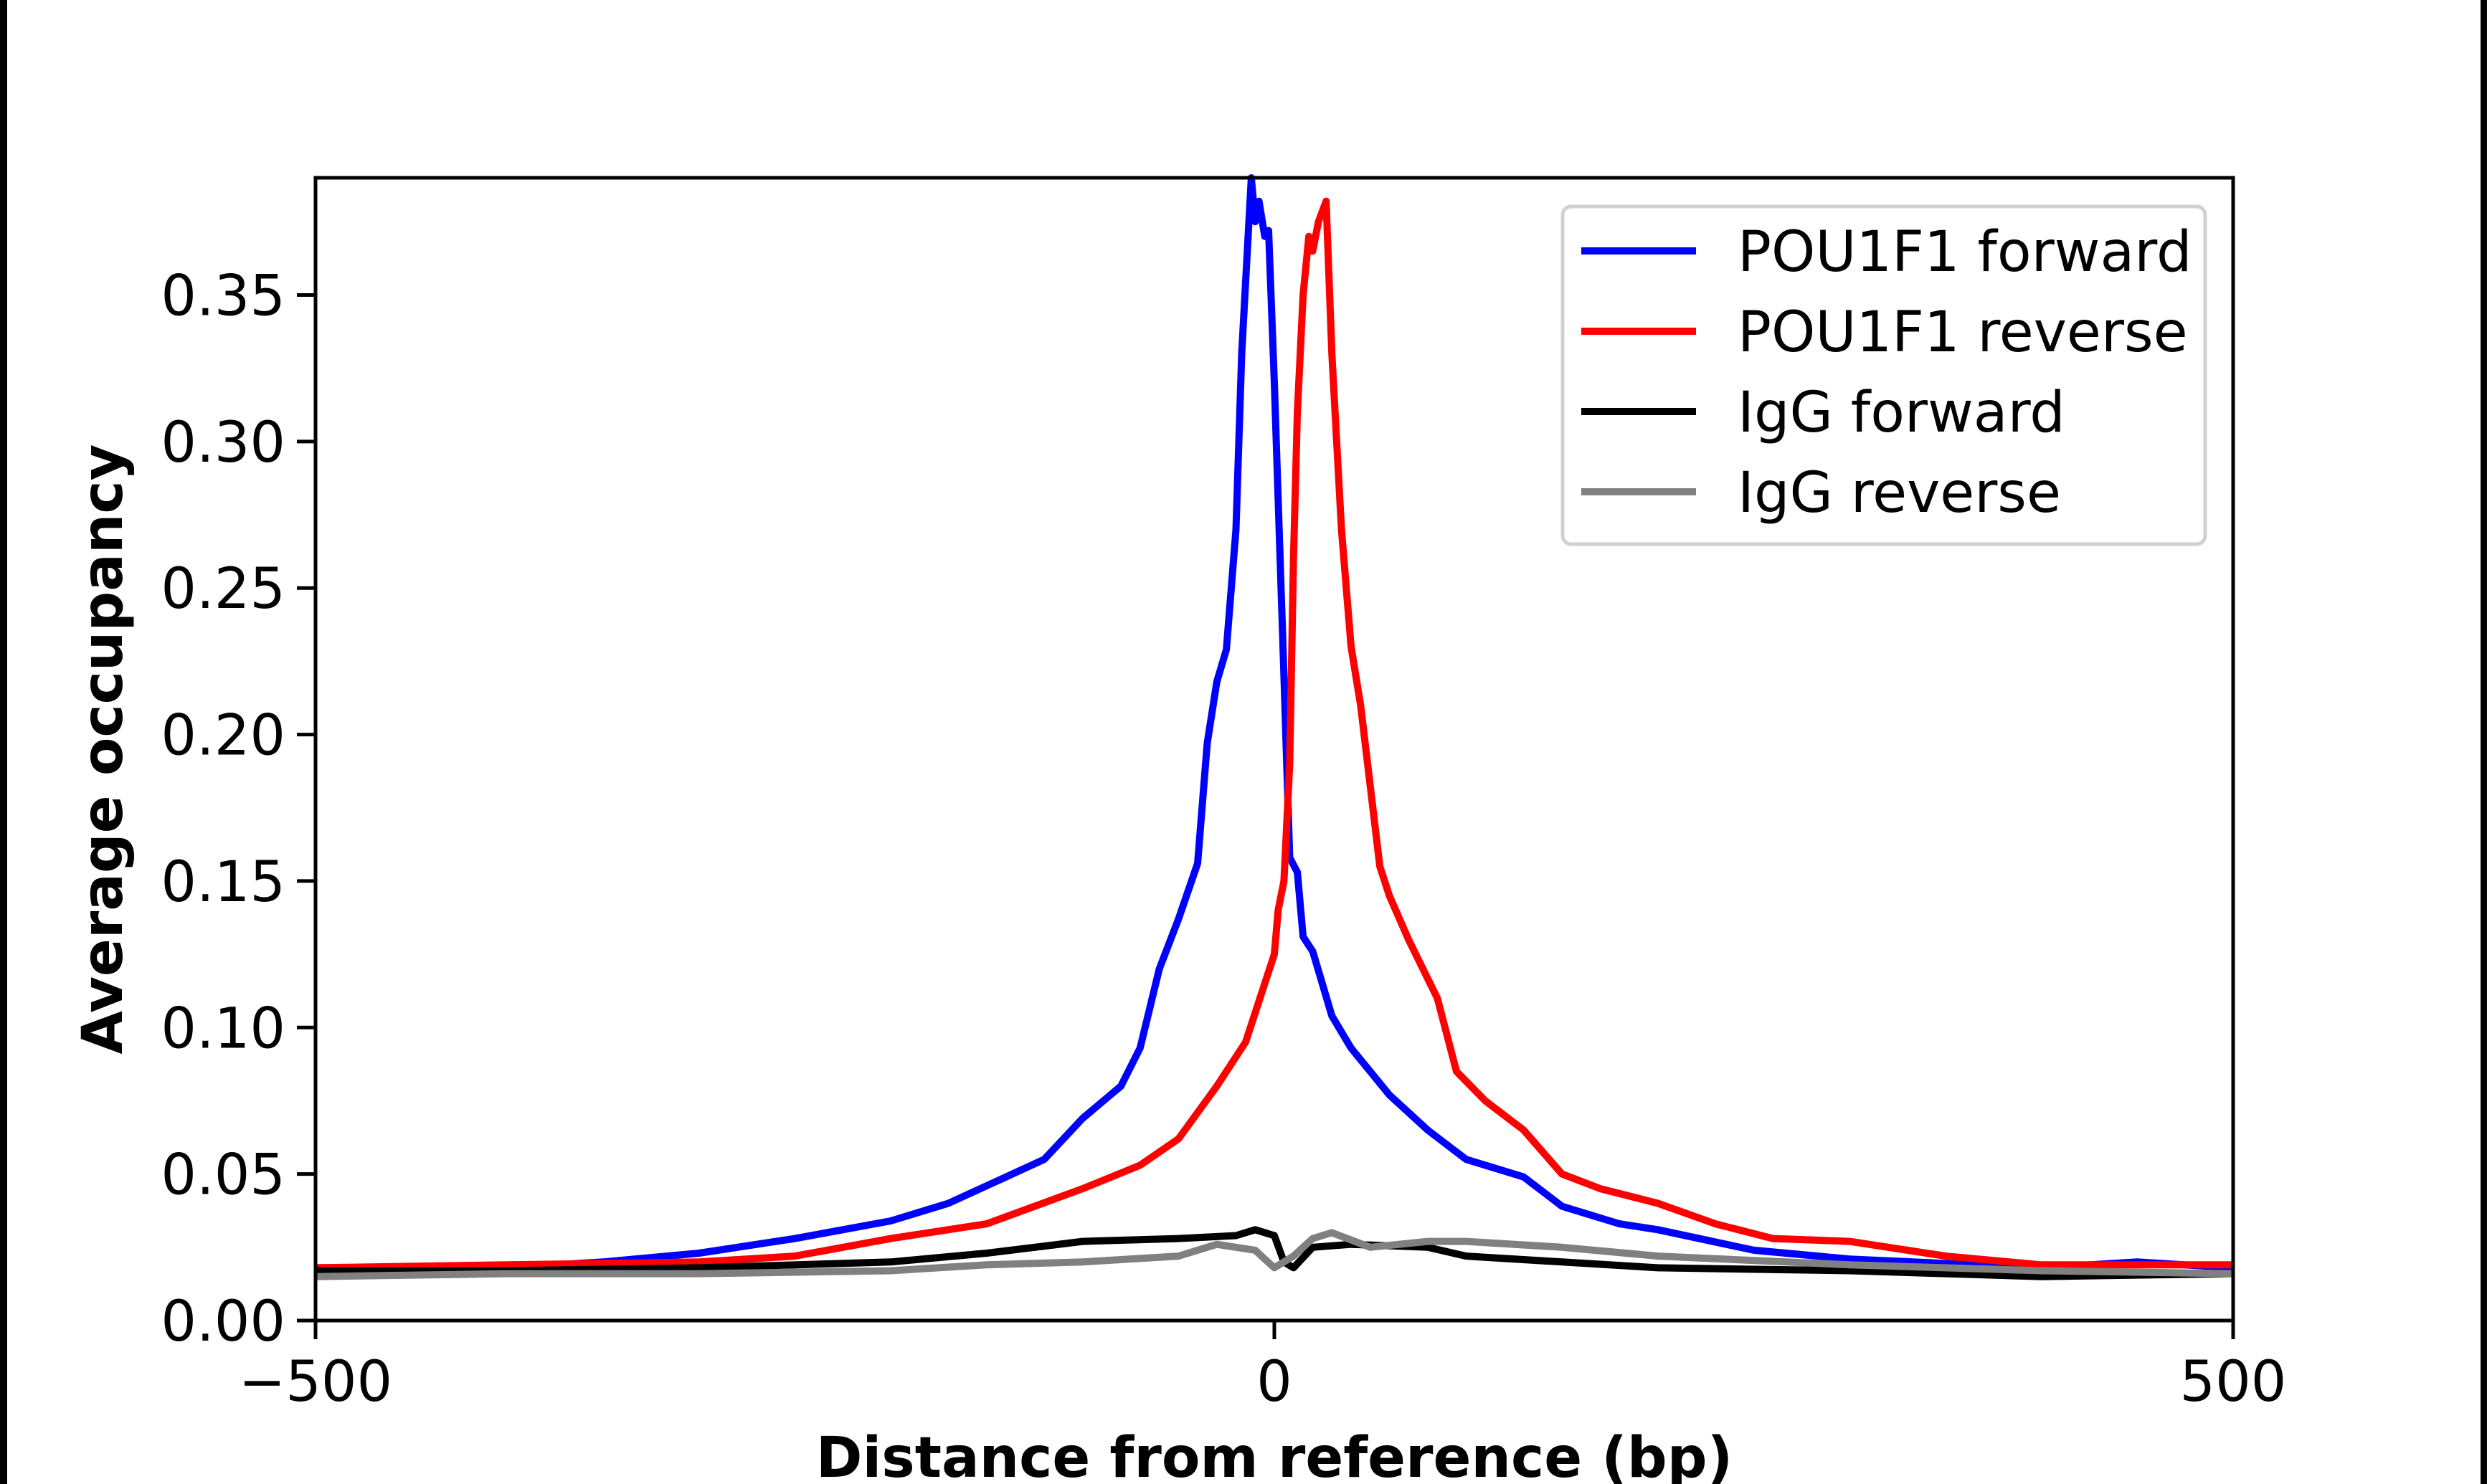  What do you see at coordinates (2234, 1382) in the screenshot?
I see `x-tick-label: 500` at bounding box center [2234, 1382].